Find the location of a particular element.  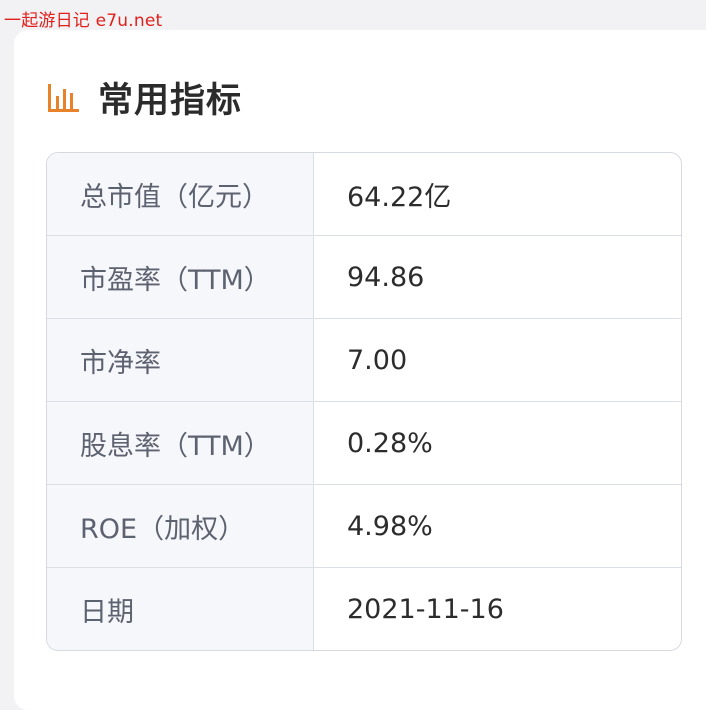

table-row: 市净率 7.00 is located at coordinates (364, 360).